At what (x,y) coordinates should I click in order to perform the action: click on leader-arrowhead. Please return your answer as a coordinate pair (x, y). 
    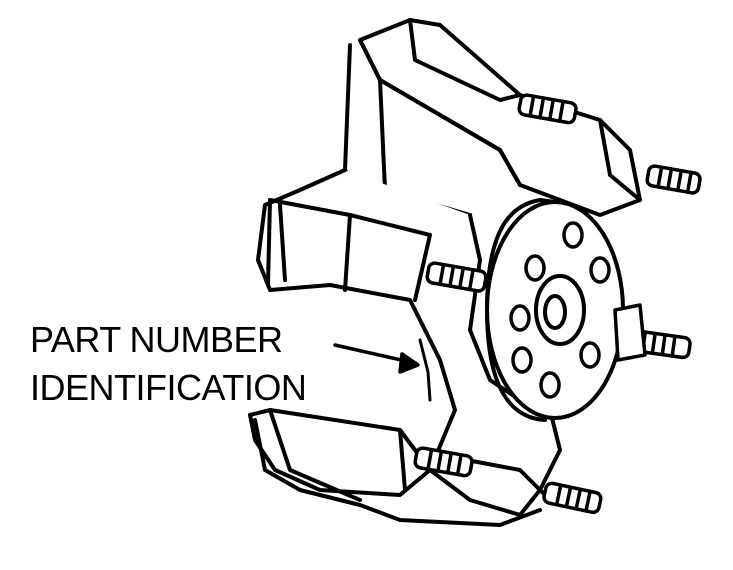
    Looking at the image, I should click on (409, 363).